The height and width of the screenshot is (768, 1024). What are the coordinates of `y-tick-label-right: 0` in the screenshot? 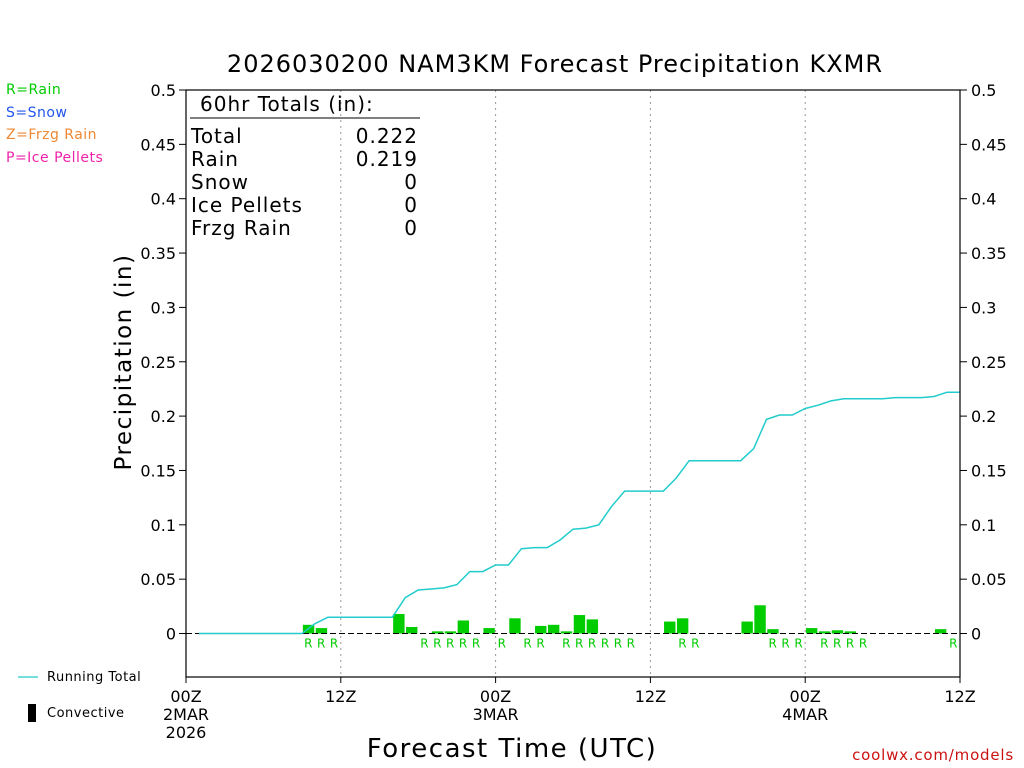 It's located at (976, 634).